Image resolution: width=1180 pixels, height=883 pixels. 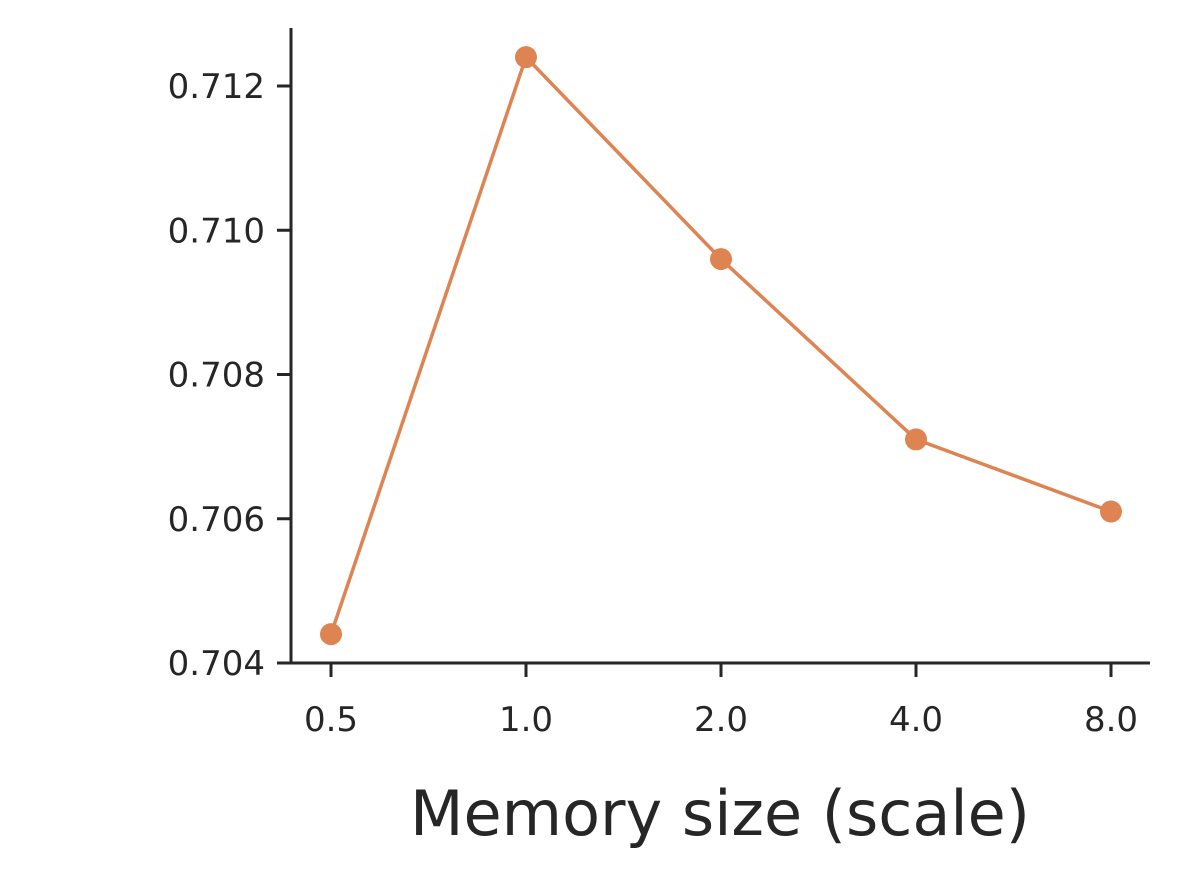 What do you see at coordinates (916, 720) in the screenshot?
I see `x-tick-label: 4.0` at bounding box center [916, 720].